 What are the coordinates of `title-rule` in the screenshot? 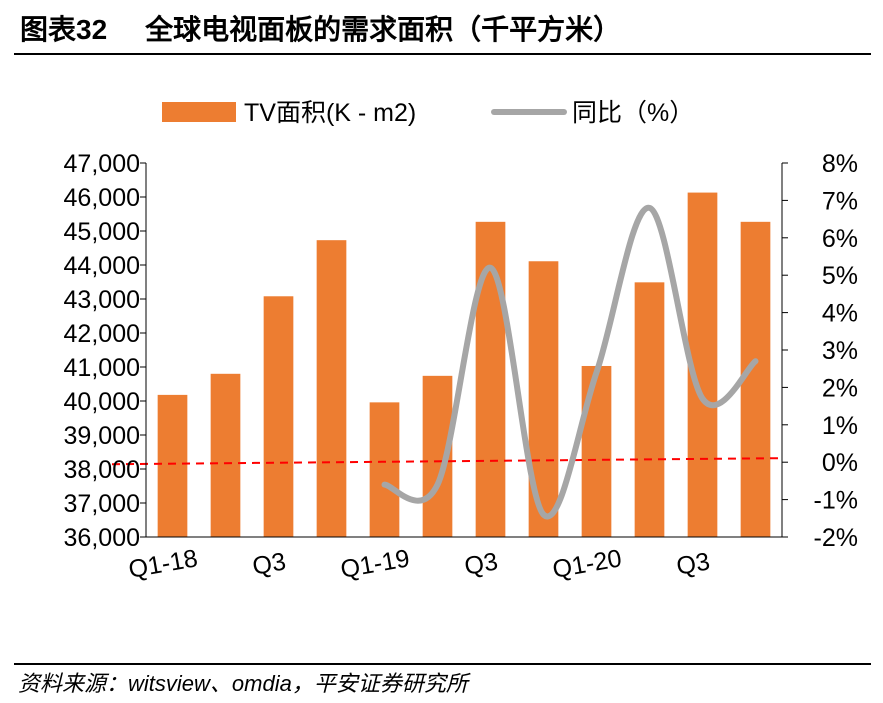 It's located at (442, 54).